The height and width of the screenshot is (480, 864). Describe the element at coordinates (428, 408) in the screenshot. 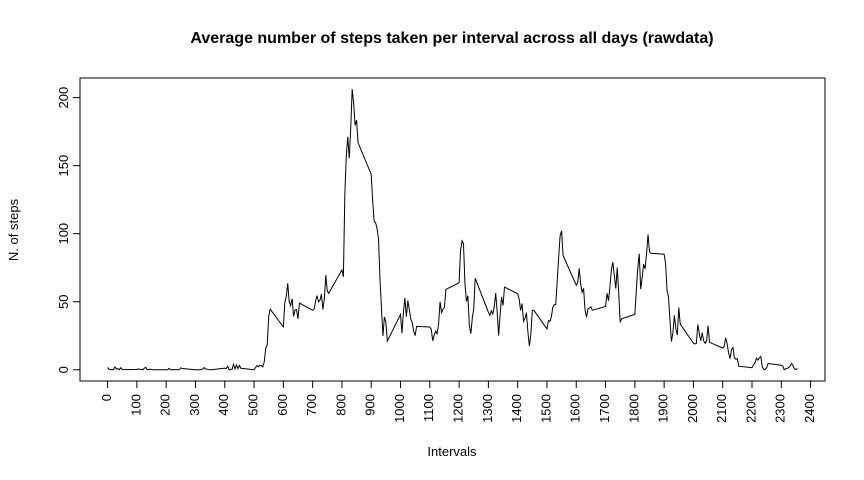

I see `x-tick-label: 1100` at that location.